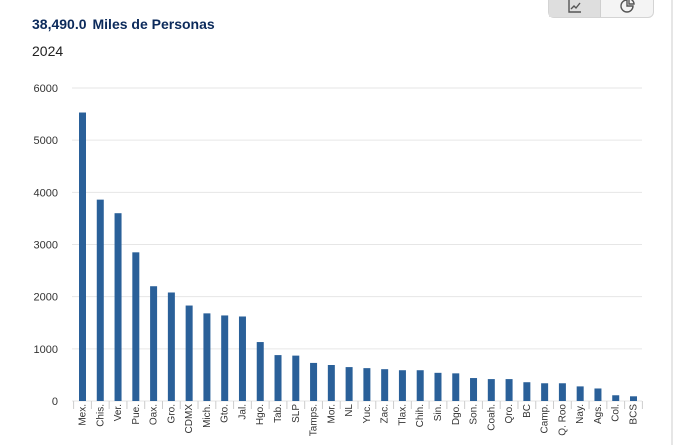  What do you see at coordinates (509, 413) in the screenshot?
I see `x-tick-label: Qro.` at bounding box center [509, 413].